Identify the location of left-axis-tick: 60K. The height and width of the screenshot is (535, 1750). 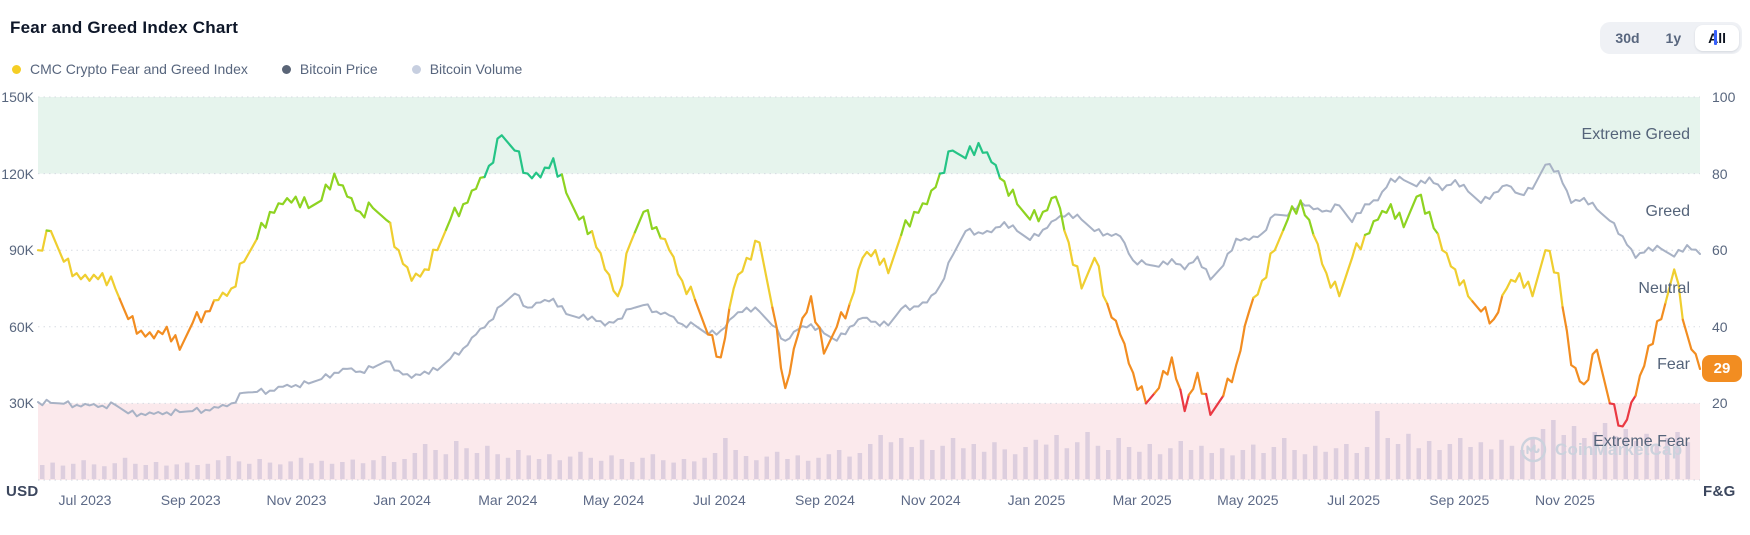
(21, 326).